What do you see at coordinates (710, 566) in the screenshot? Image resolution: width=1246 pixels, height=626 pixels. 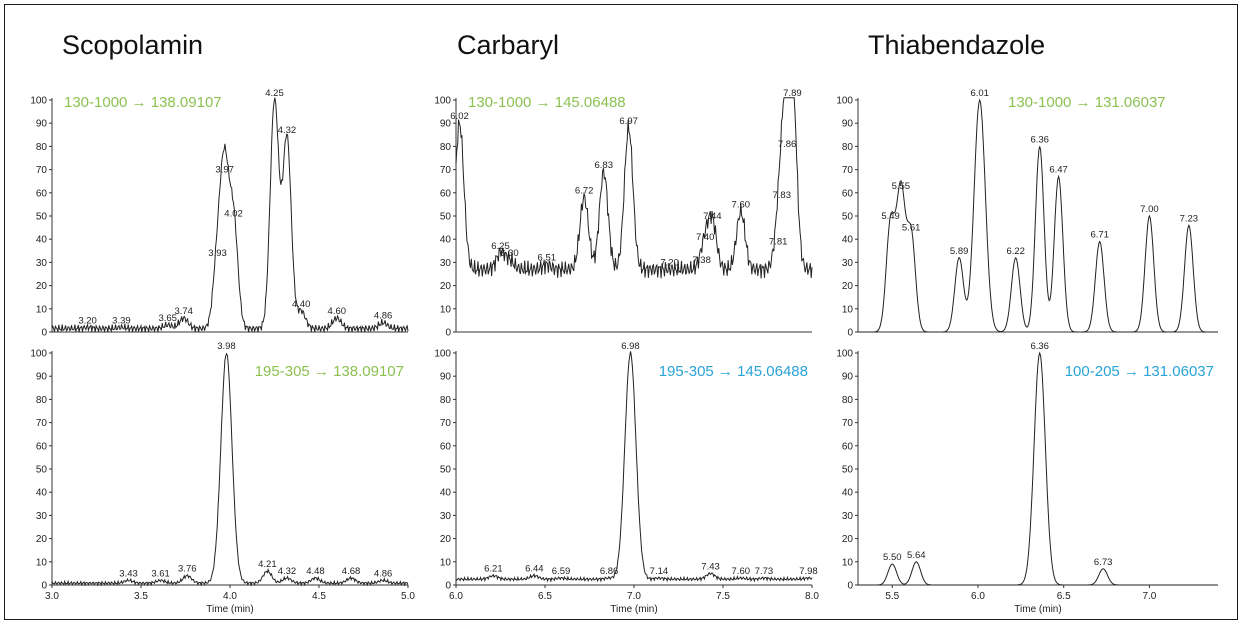 I see `peak-label: 7.43` at bounding box center [710, 566].